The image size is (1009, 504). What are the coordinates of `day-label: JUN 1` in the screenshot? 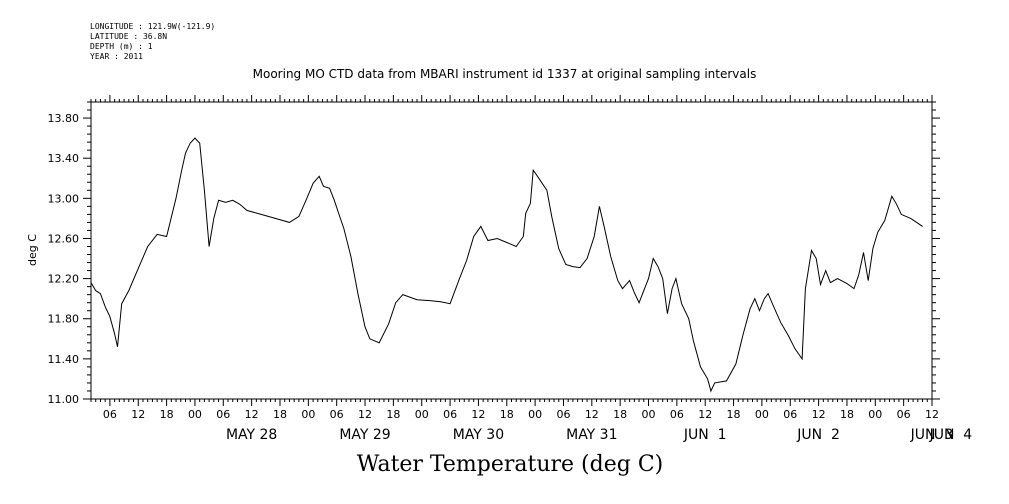 It's located at (705, 435).